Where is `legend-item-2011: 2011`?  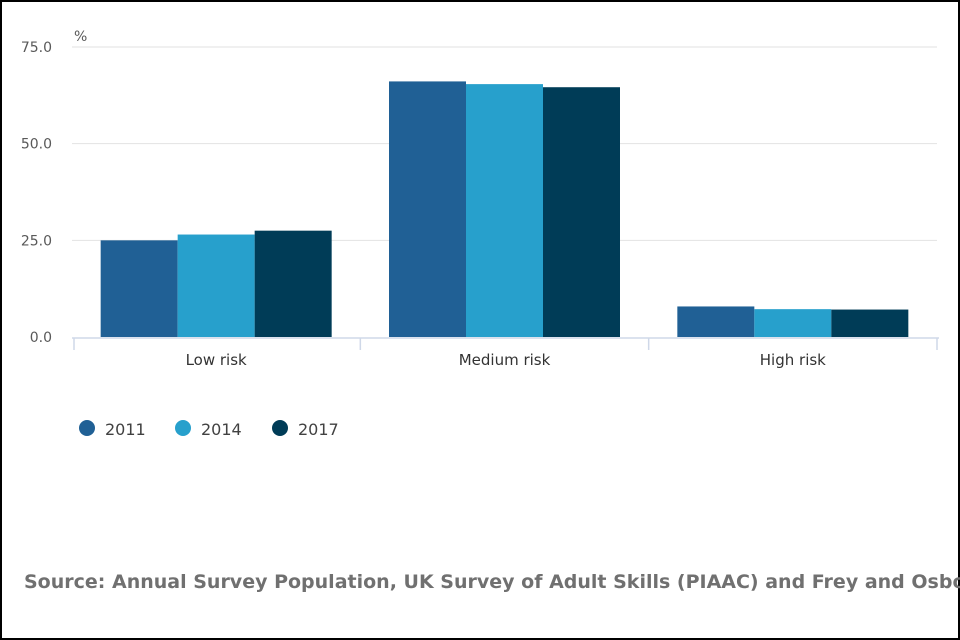 legend-item-2011: 2011 is located at coordinates (112, 429).